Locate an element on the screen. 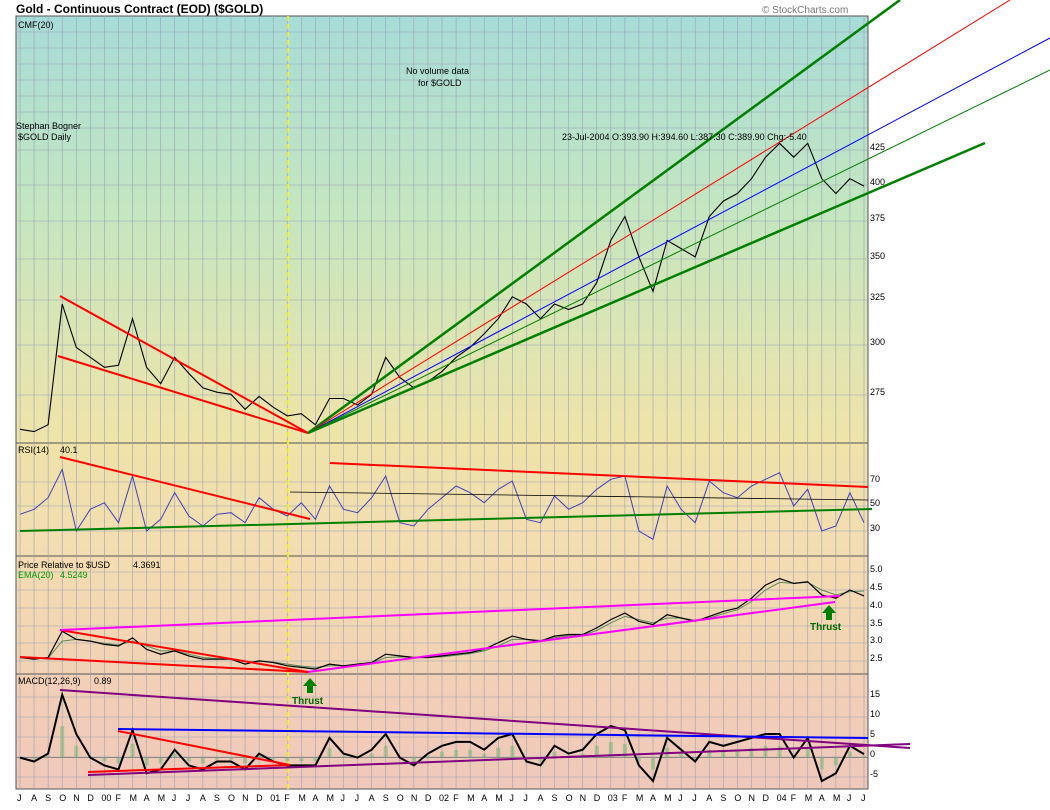  macd-ytick-5: 5 is located at coordinates (872, 734).